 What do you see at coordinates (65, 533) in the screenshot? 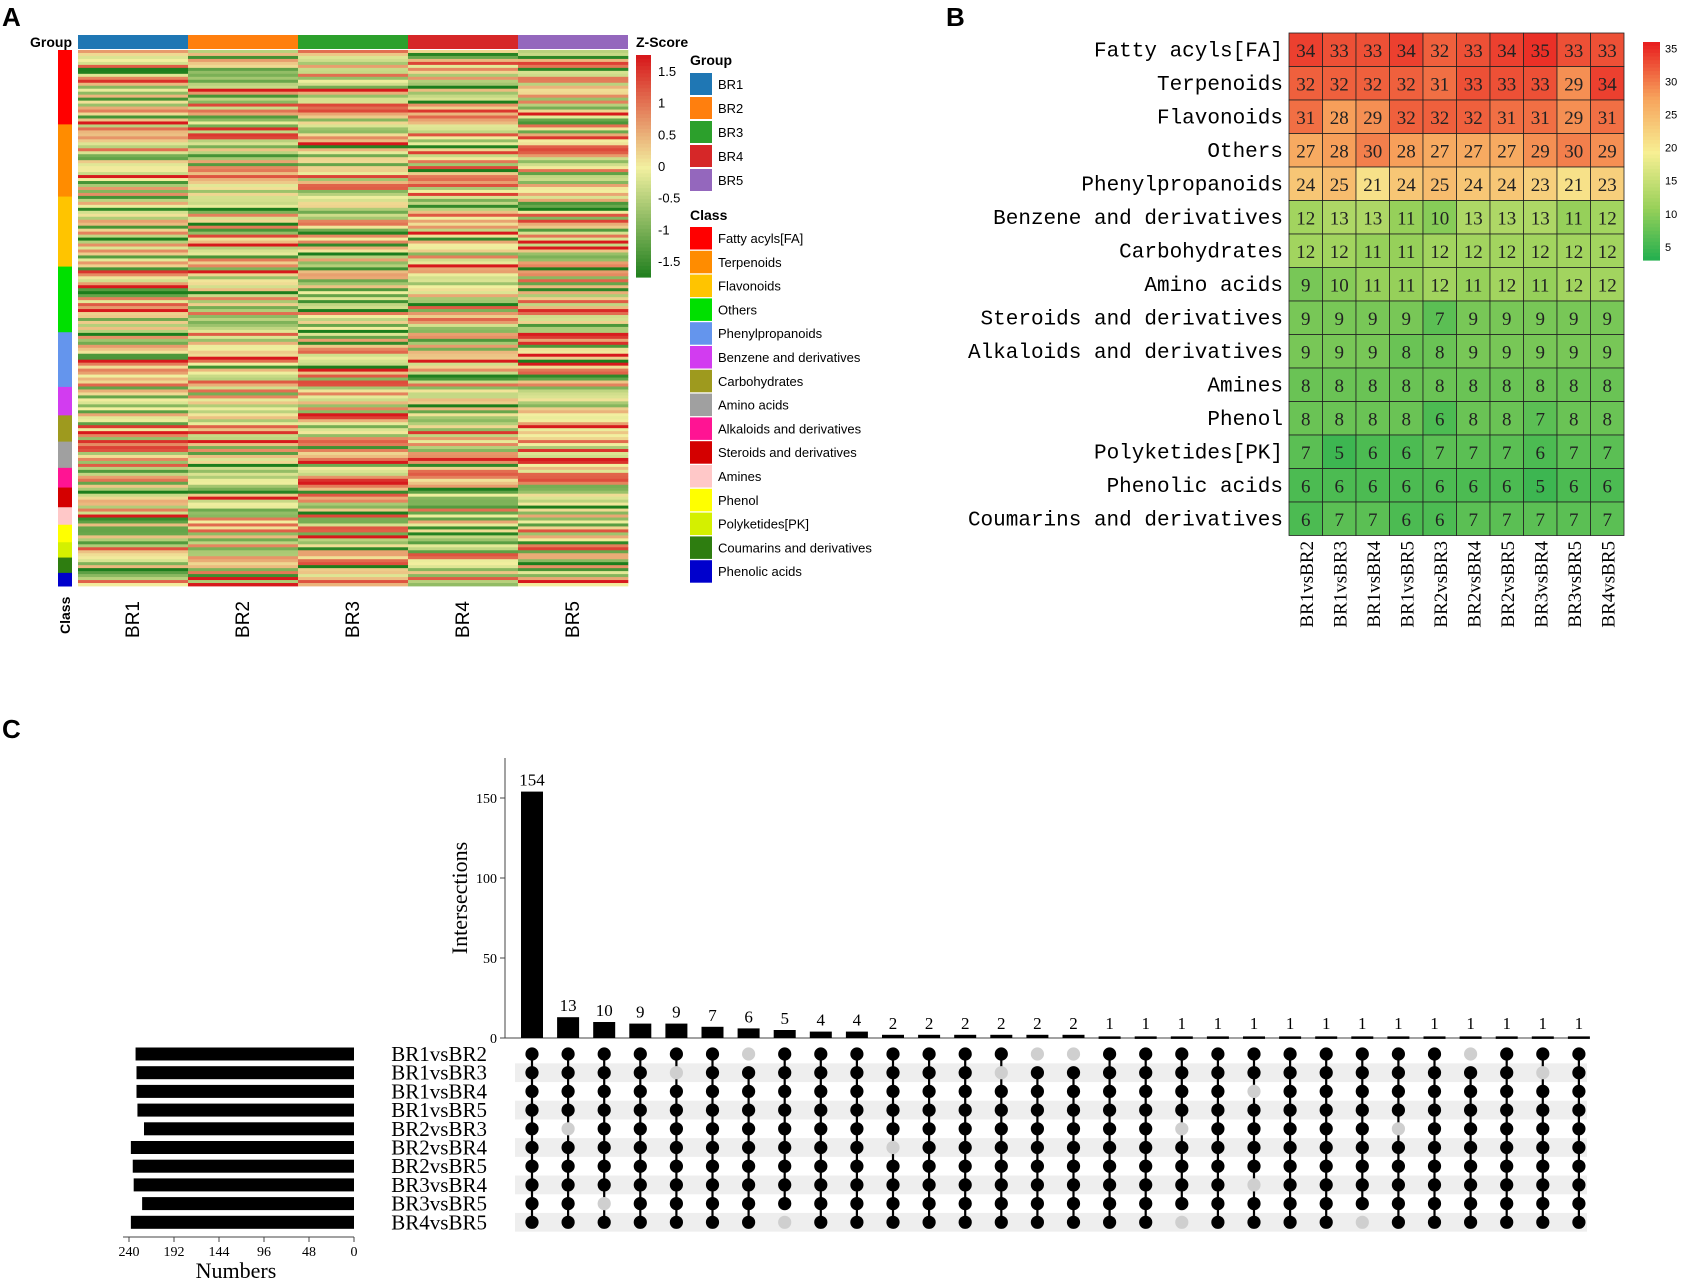
I see `class-side-bar` at bounding box center [65, 533].